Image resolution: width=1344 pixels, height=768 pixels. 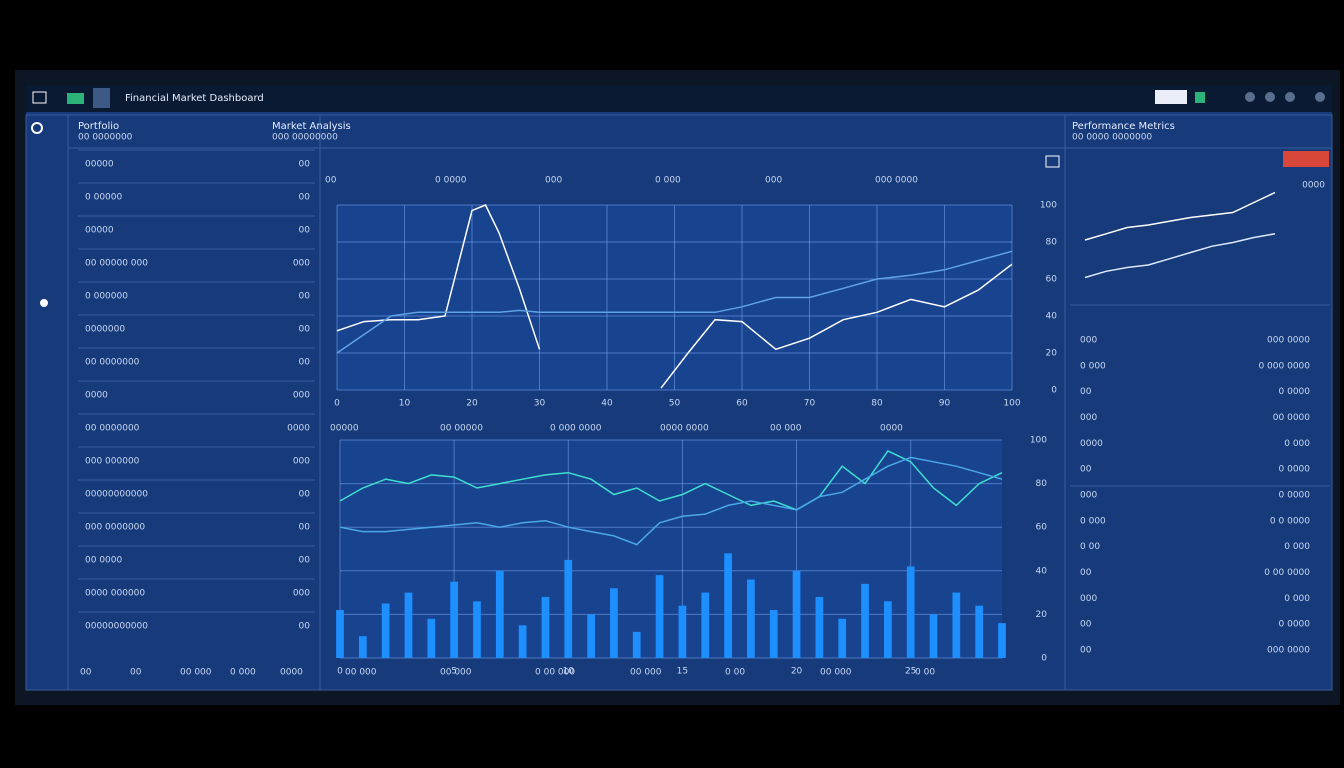 What do you see at coordinates (742, 404) in the screenshot?
I see `x-tick-label: 60` at bounding box center [742, 404].